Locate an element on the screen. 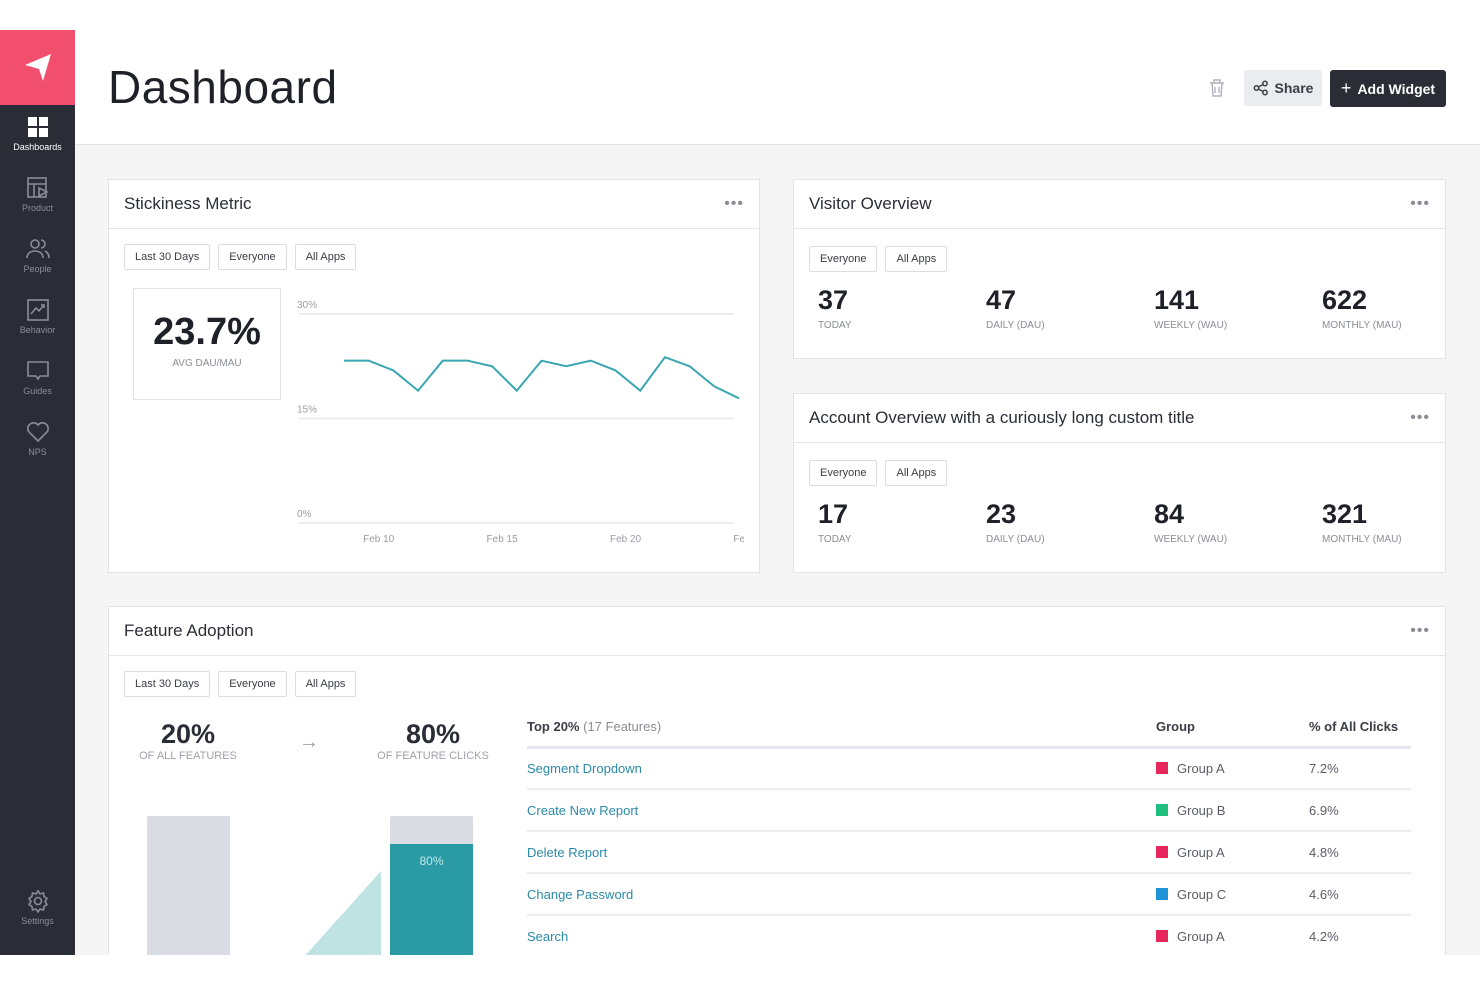 This screenshot has height=987, width=1480. header: Dashboard Share + Add Widget is located at coordinates (777, 87).